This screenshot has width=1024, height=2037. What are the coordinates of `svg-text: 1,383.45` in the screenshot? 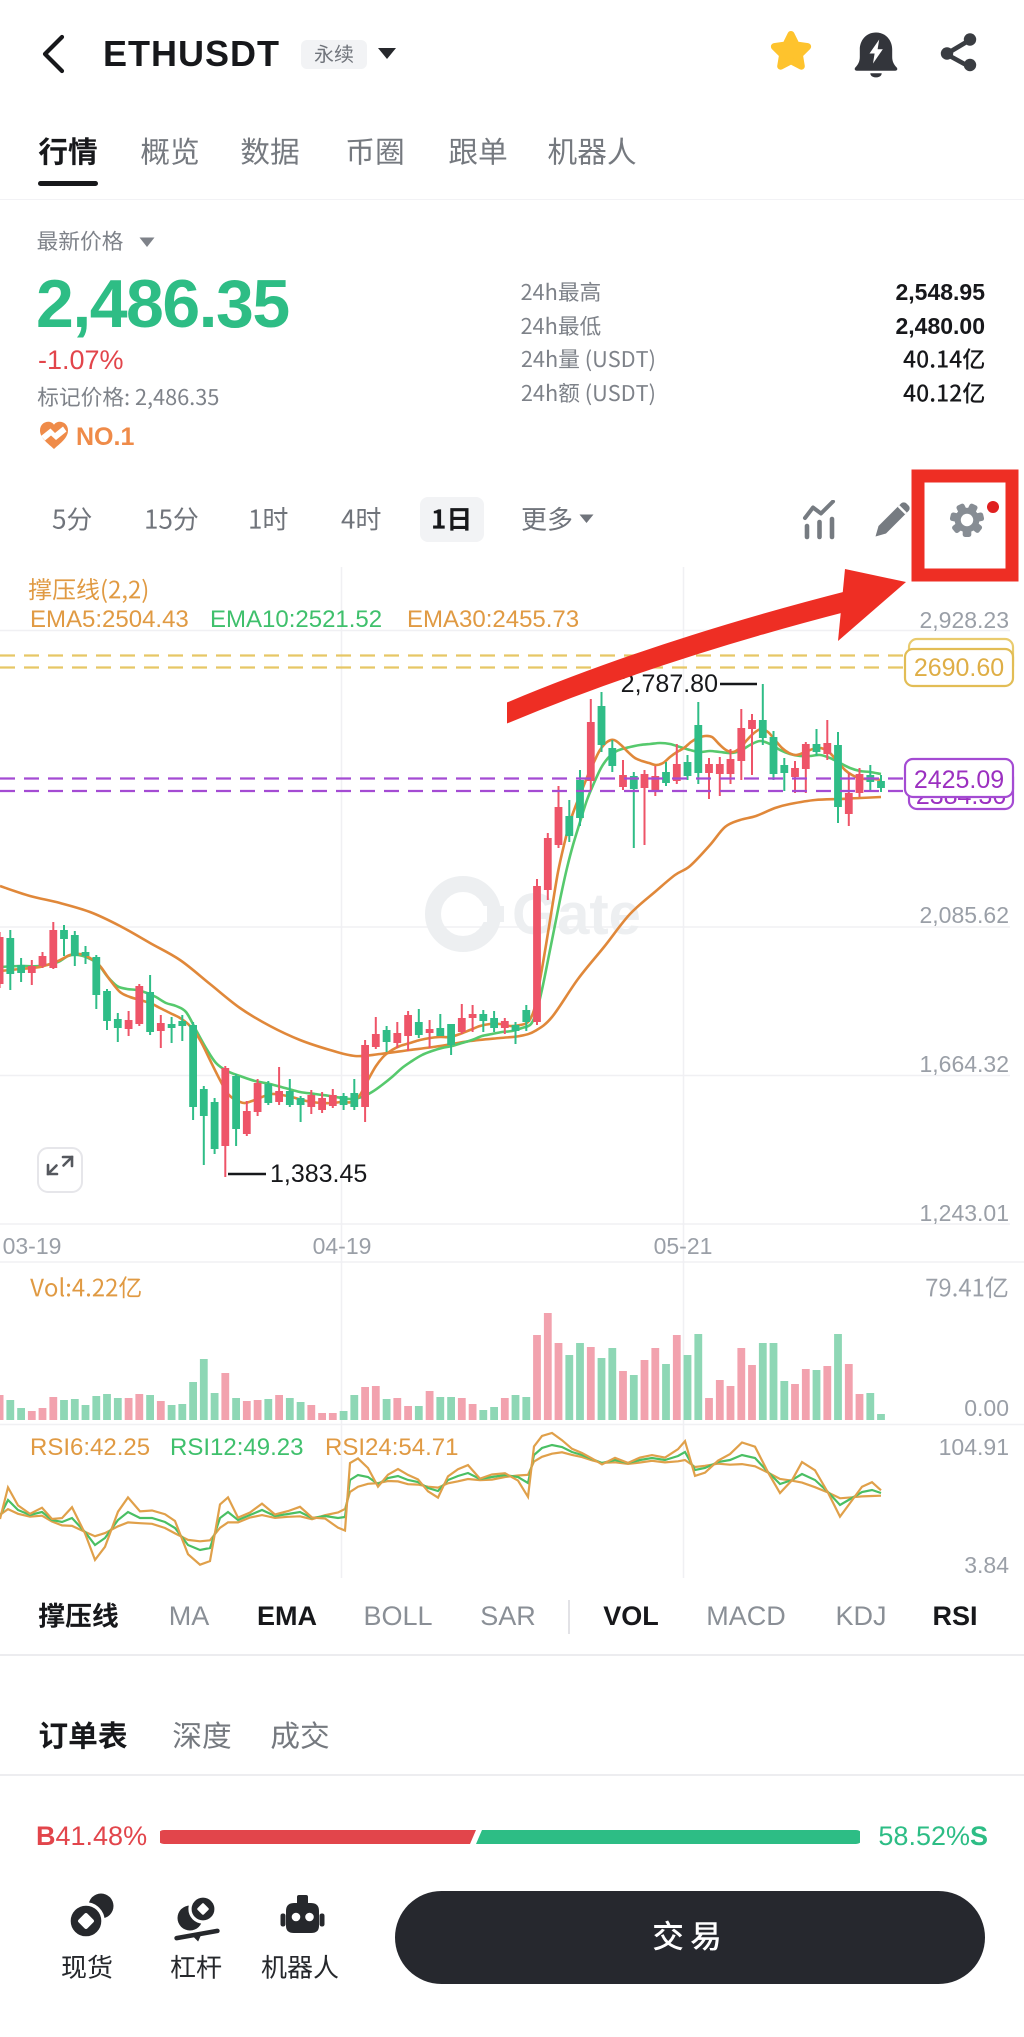 It's located at (318, 1174).